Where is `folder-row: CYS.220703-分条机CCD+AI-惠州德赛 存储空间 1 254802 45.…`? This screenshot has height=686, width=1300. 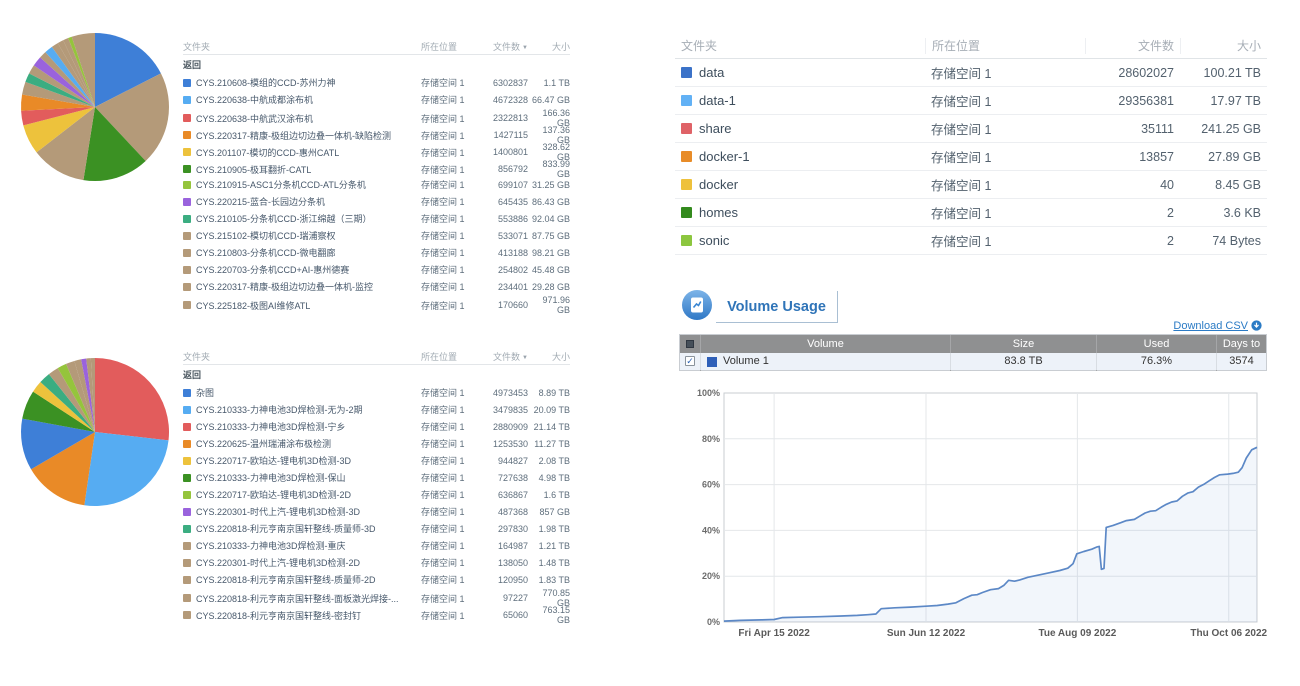
folder-row: CYS.220703-分条机CCD+AI-惠州德赛 存储空间 1 254802 45.… is located at coordinates (376, 269).